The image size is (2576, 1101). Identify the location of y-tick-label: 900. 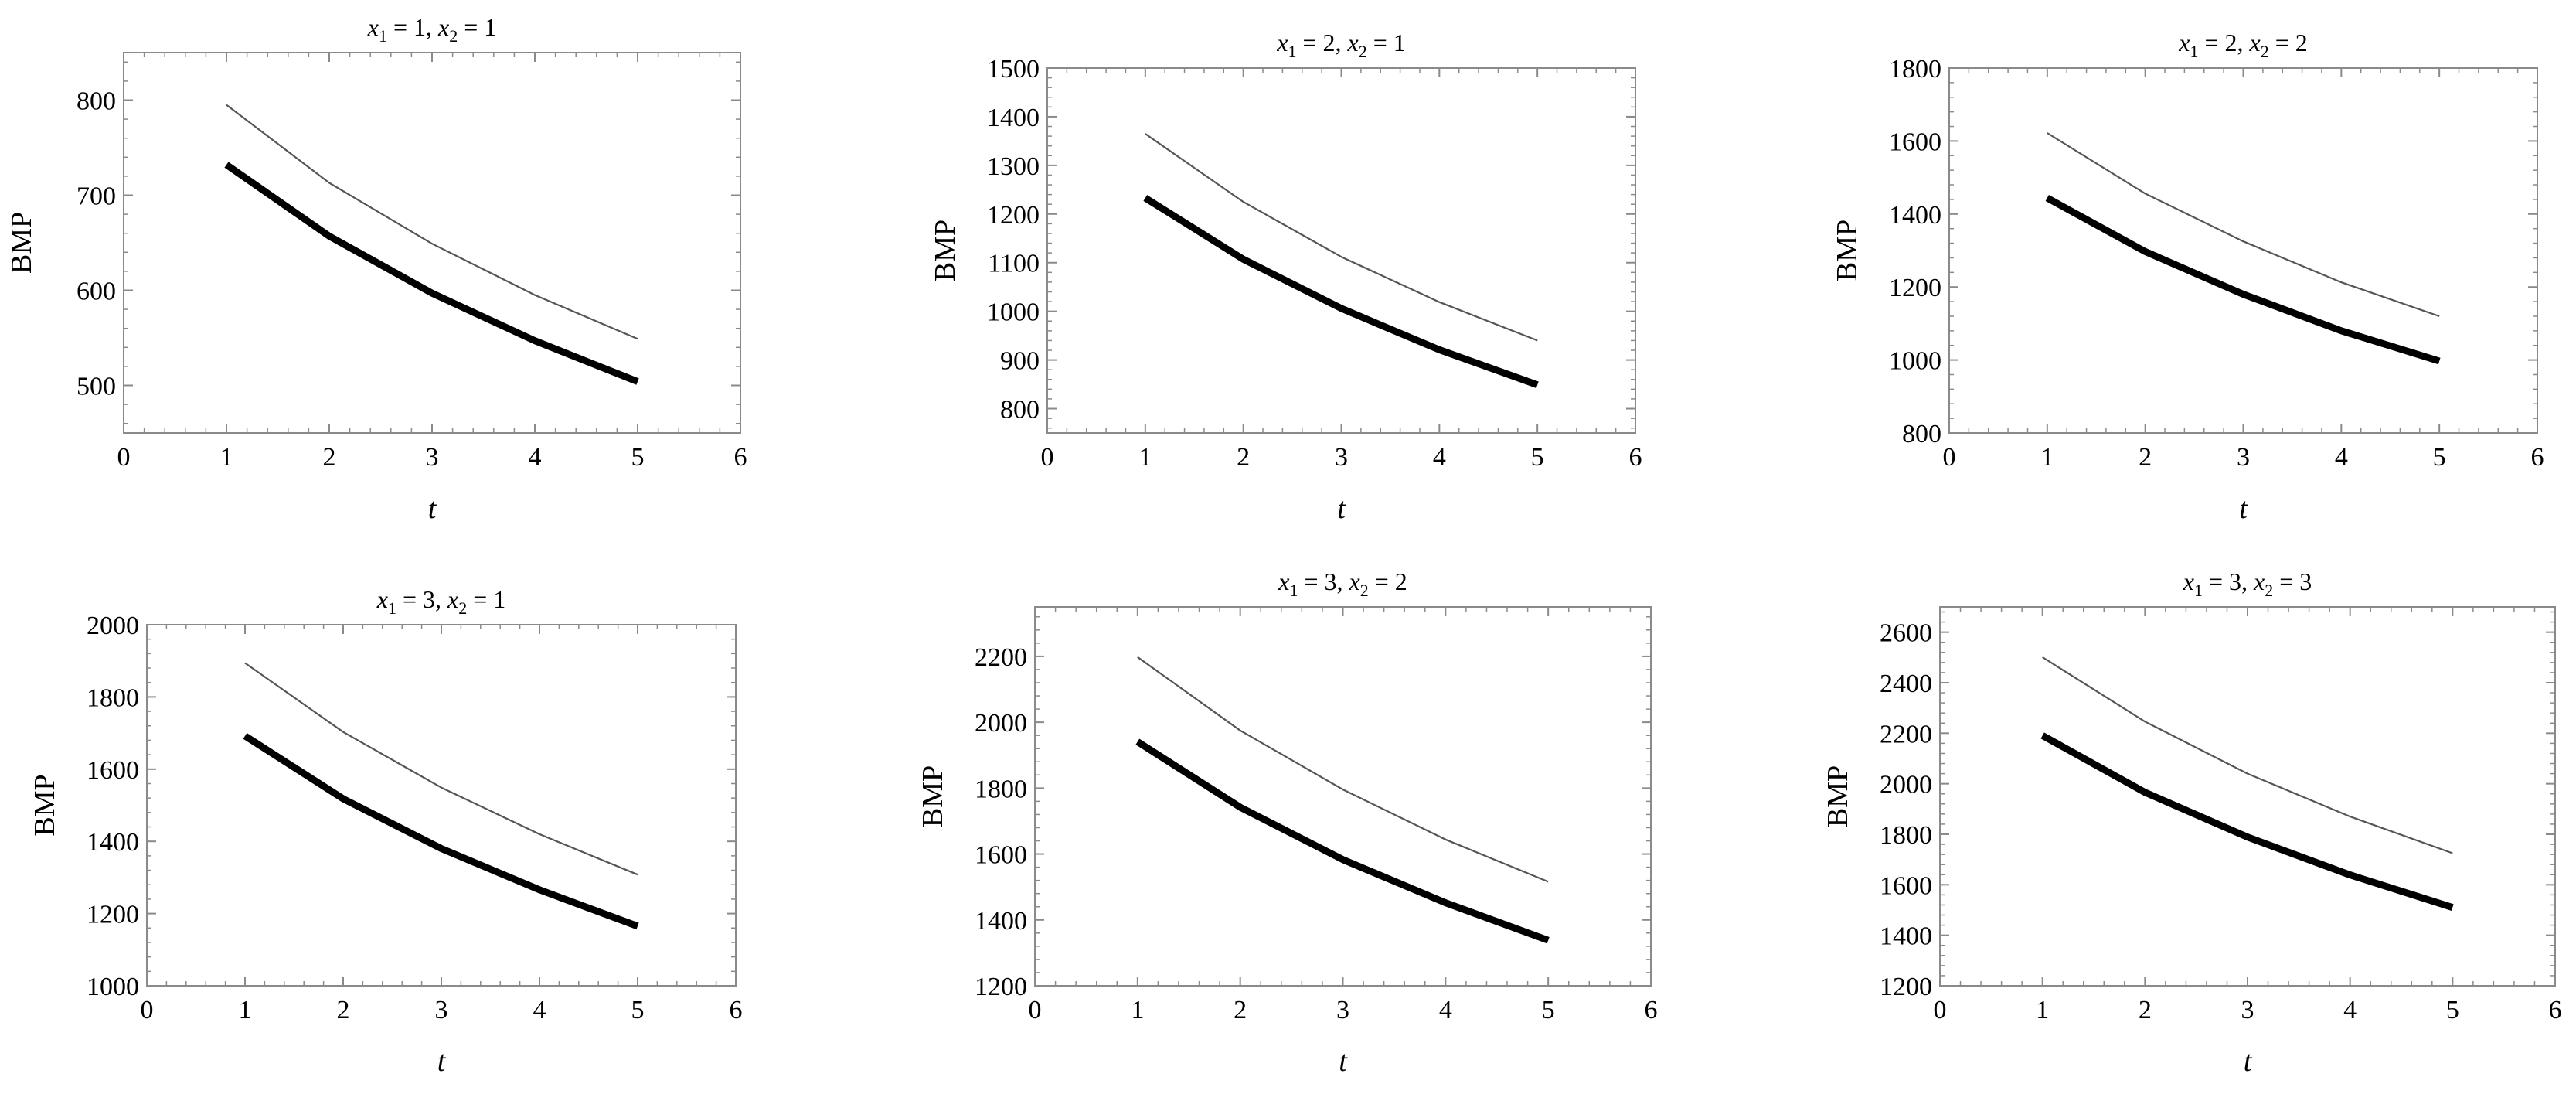
(1020, 361).